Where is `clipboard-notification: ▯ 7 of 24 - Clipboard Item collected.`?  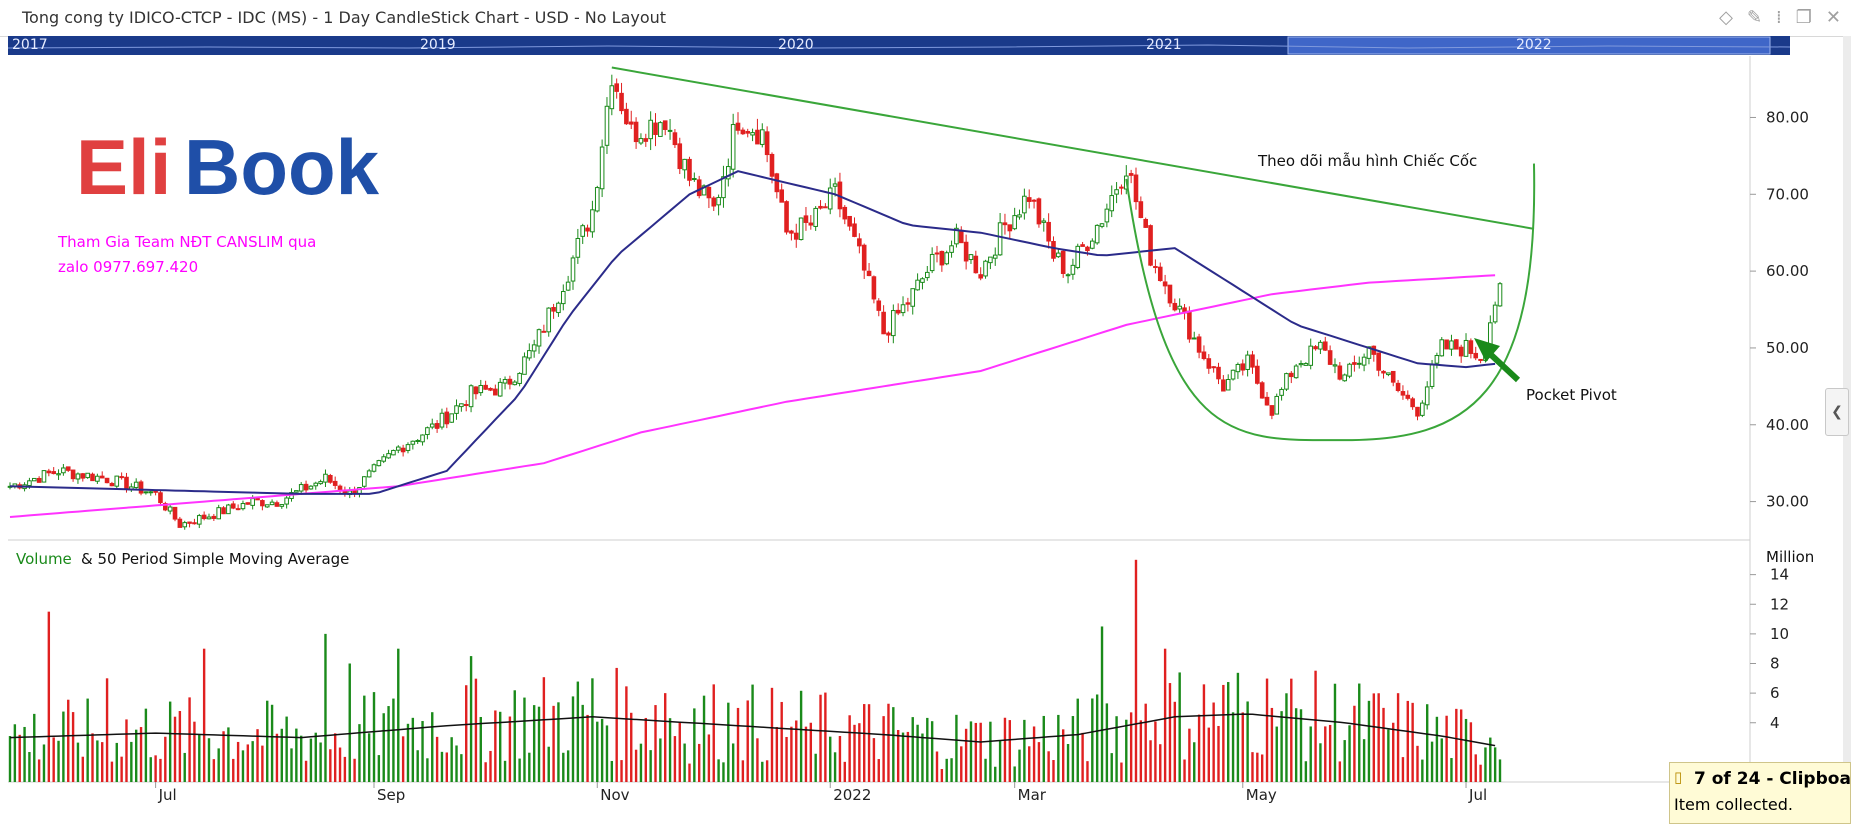
clipboard-notification: ▯ 7 of 24 - Clipboard Item collected. is located at coordinates (1760, 793).